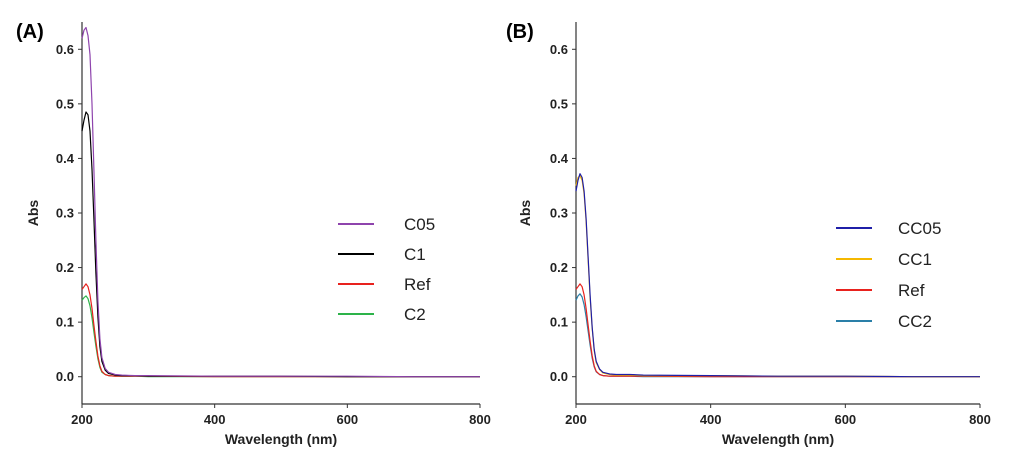  Describe the element at coordinates (419, 224) in the screenshot. I see `legend-label-c05: C05` at that location.